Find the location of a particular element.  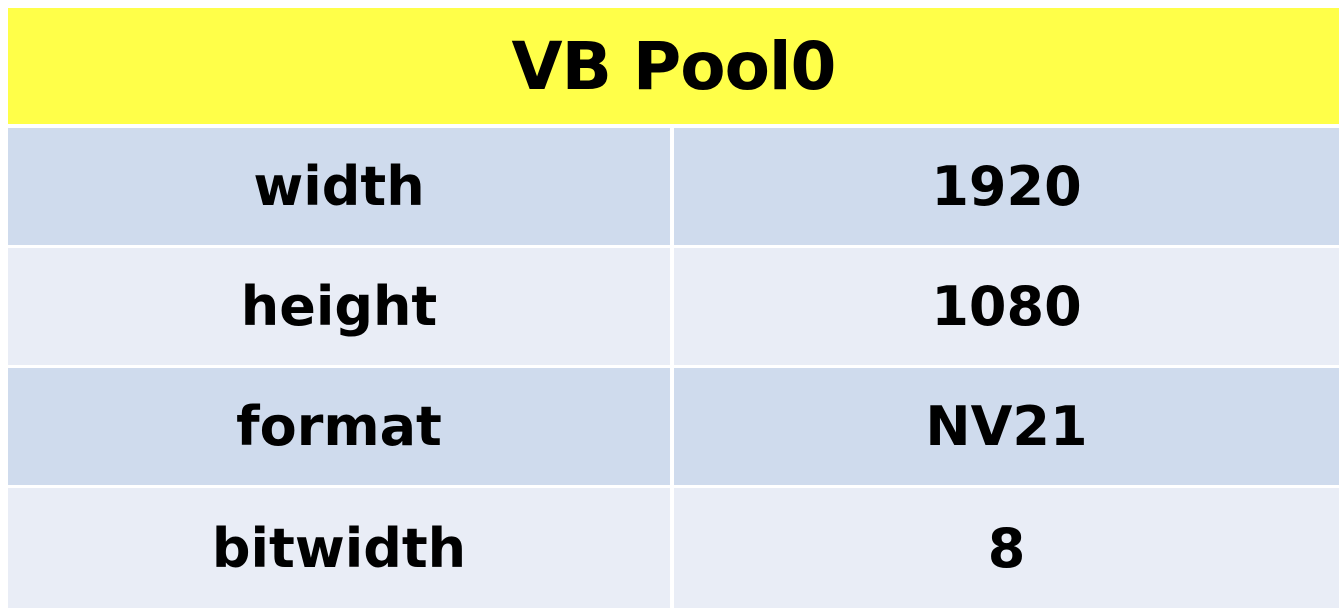

row-value-bitwidth: 8 is located at coordinates (1006, 548).